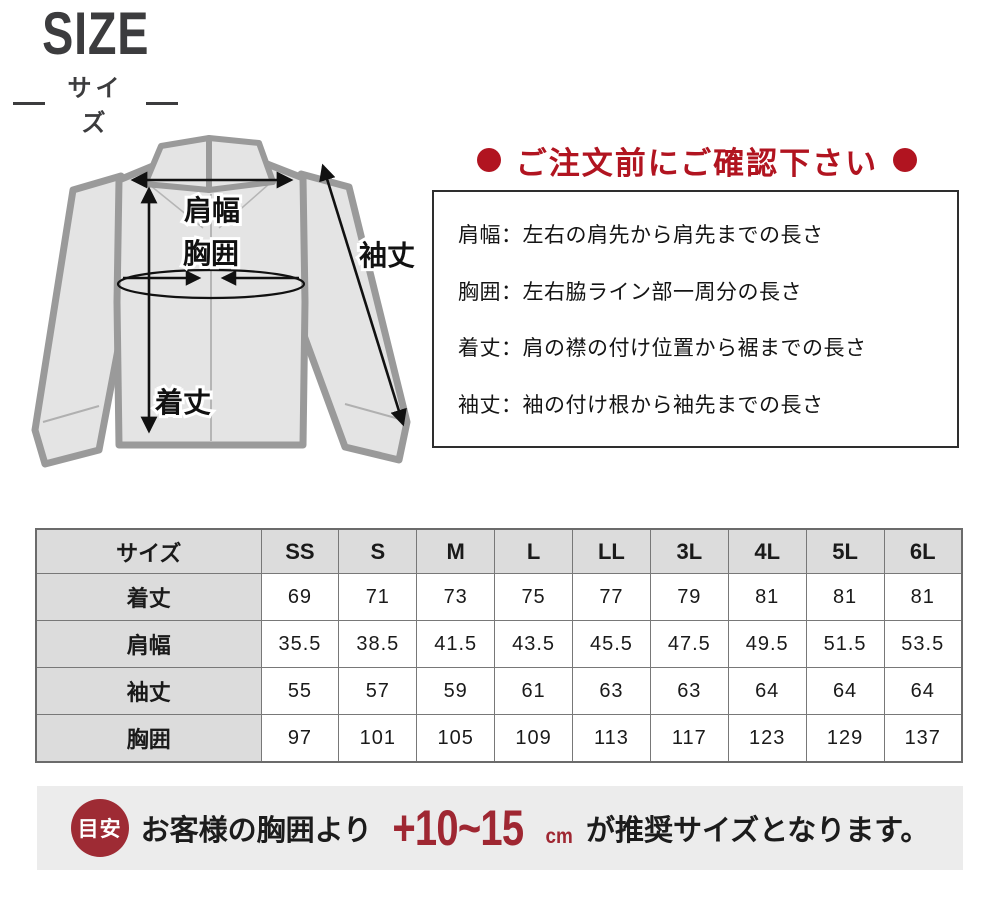 Image resolution: width=1000 pixels, height=900 pixels. What do you see at coordinates (211, 284) in the screenshot?
I see `chest-ellipse` at bounding box center [211, 284].